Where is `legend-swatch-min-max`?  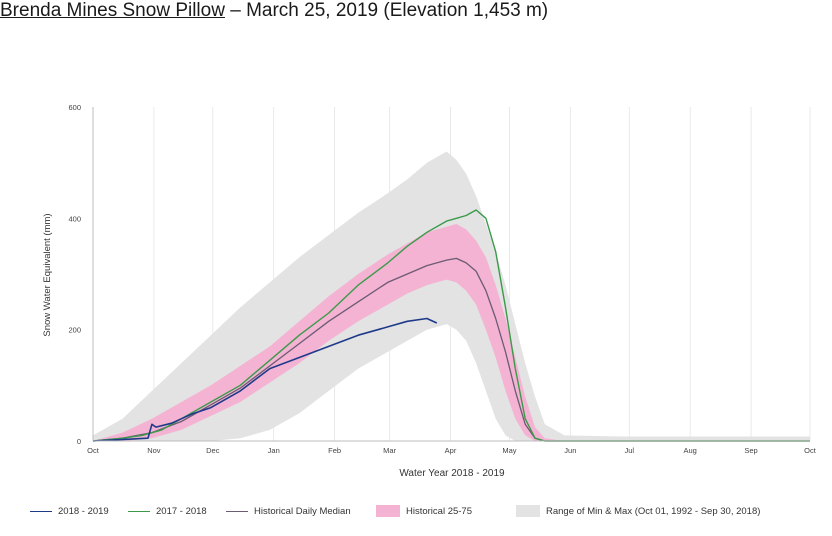 legend-swatch-min-max is located at coordinates (528, 511).